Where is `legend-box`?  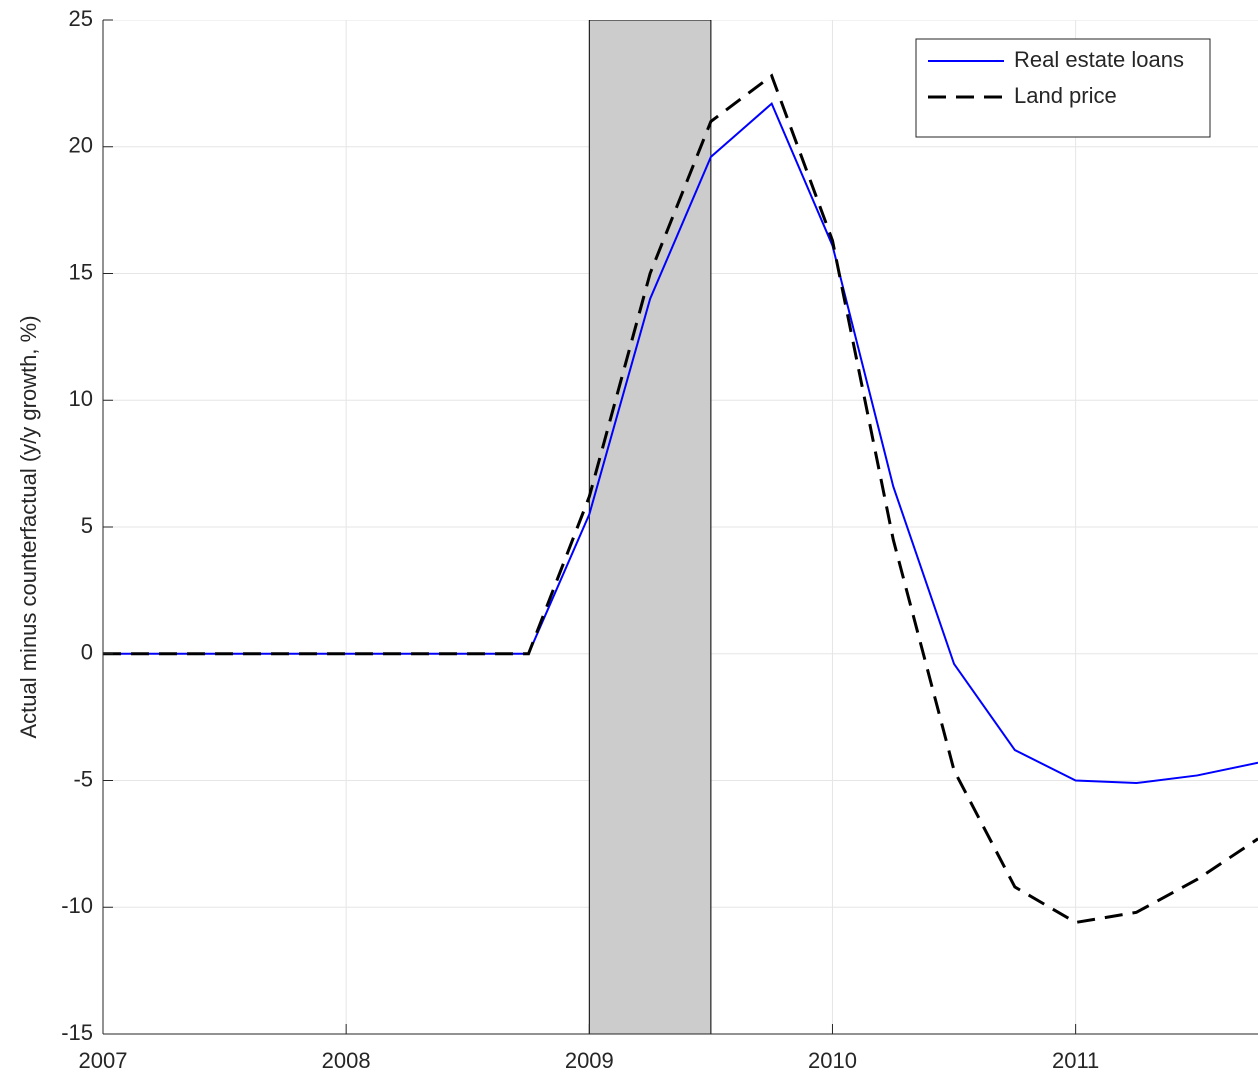 legend-box is located at coordinates (1063, 88).